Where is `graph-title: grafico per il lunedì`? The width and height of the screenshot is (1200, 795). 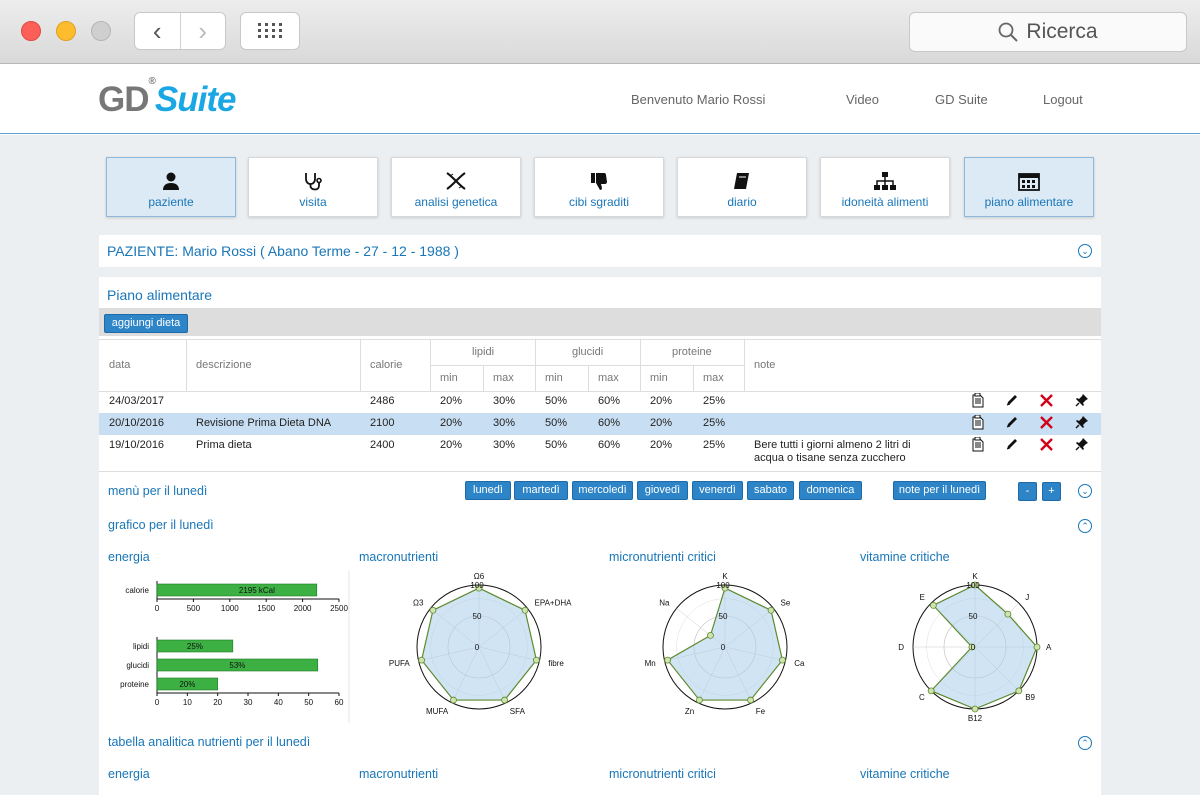
graph-title: grafico per il lunedì is located at coordinates (161, 525).